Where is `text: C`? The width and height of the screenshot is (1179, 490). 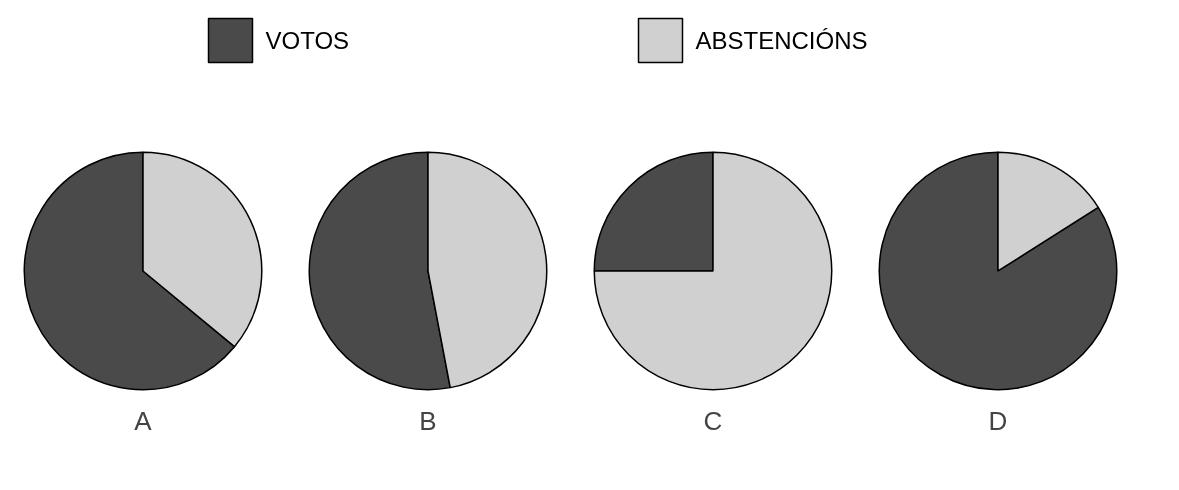 text: C is located at coordinates (713, 420).